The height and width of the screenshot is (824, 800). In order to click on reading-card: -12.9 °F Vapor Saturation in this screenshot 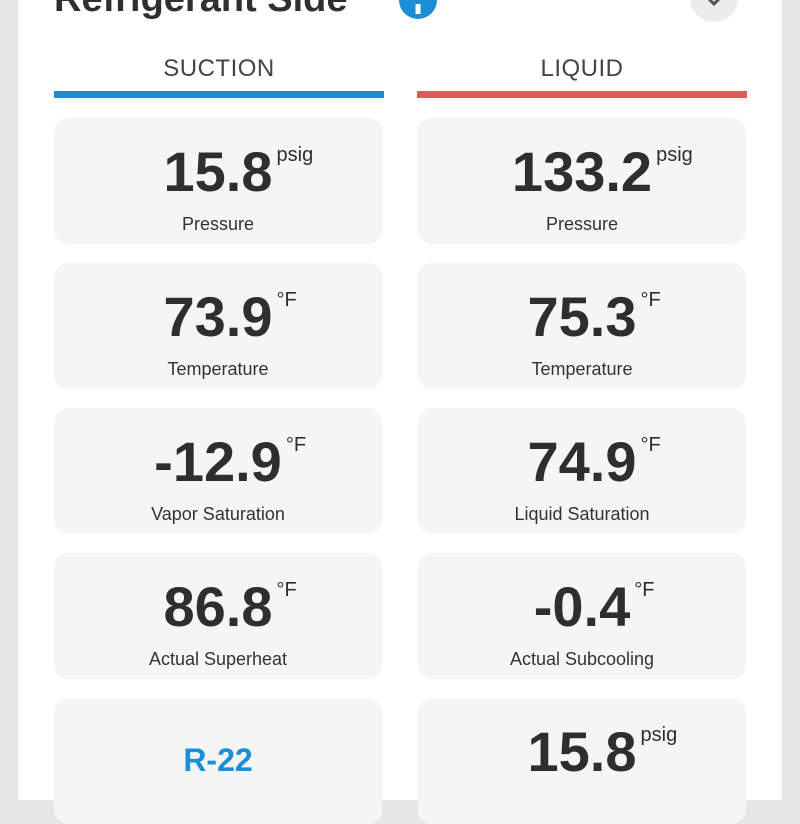, I will do `click(218, 471)`.